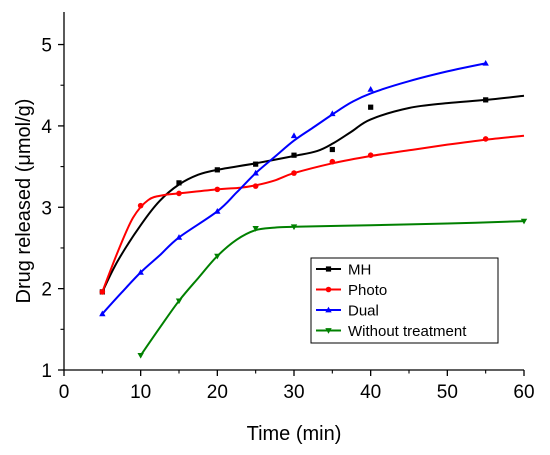 Image resolution: width=550 pixels, height=455 pixels. What do you see at coordinates (46, 290) in the screenshot?
I see `y-tick-label: 2` at bounding box center [46, 290].